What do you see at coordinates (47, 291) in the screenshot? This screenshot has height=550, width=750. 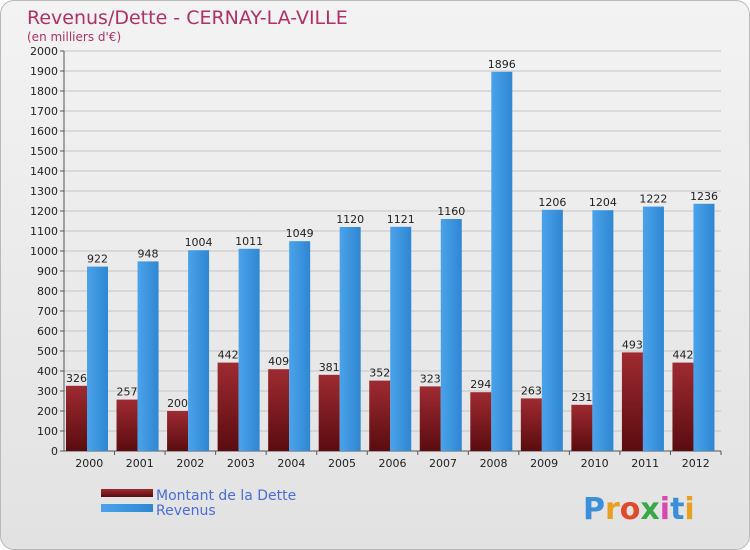 I see `y-tick-label: 800` at bounding box center [47, 291].